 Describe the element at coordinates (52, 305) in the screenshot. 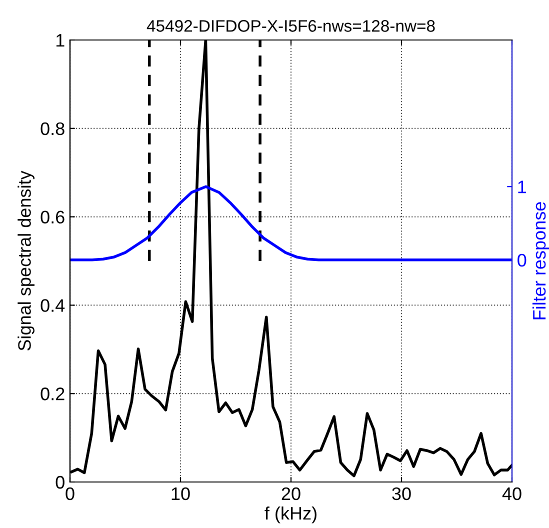

I see `y-tick-label: 0.4` at that location.